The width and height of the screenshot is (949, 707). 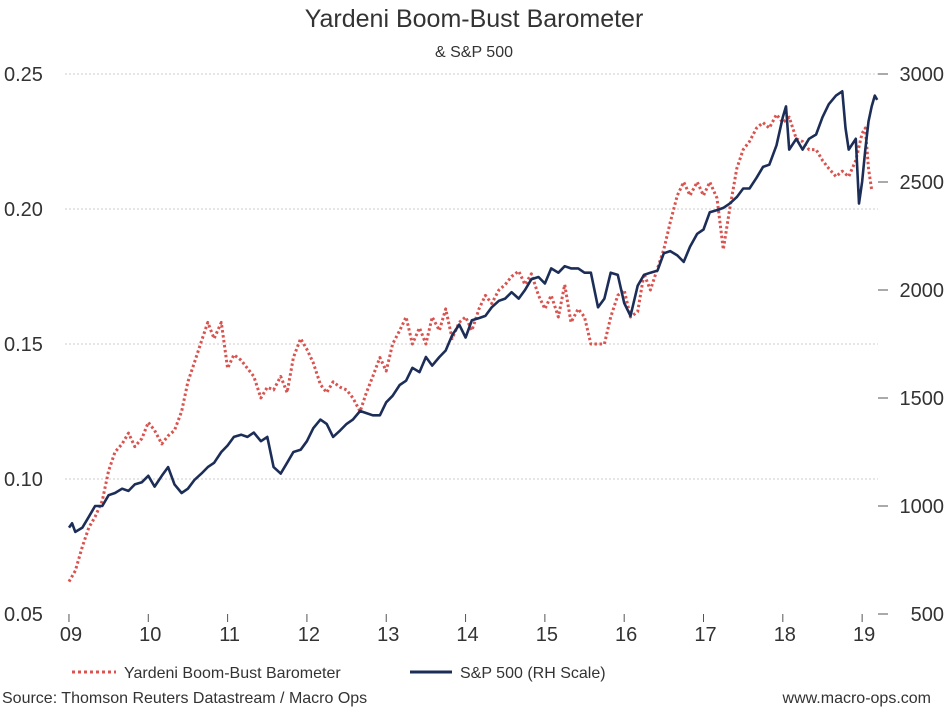 What do you see at coordinates (927, 615) in the screenshot?
I see `right-tick-label: 500` at bounding box center [927, 615].